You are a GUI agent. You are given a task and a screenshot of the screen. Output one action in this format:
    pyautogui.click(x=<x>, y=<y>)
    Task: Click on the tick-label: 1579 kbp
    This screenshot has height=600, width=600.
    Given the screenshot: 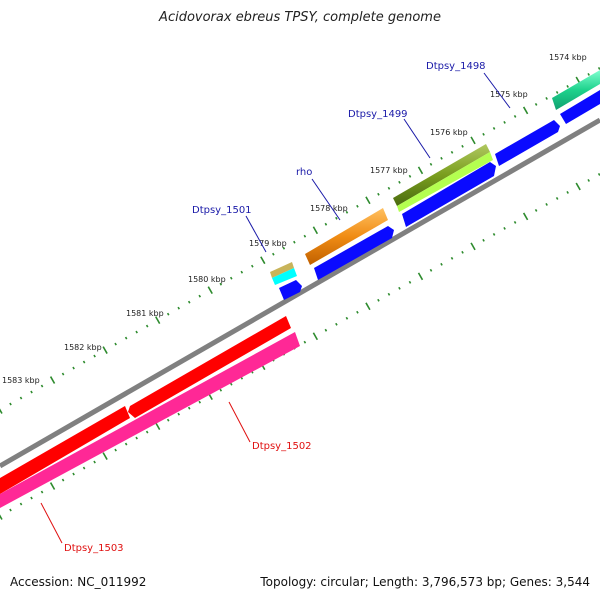 What is the action you would take?
    pyautogui.click(x=268, y=243)
    